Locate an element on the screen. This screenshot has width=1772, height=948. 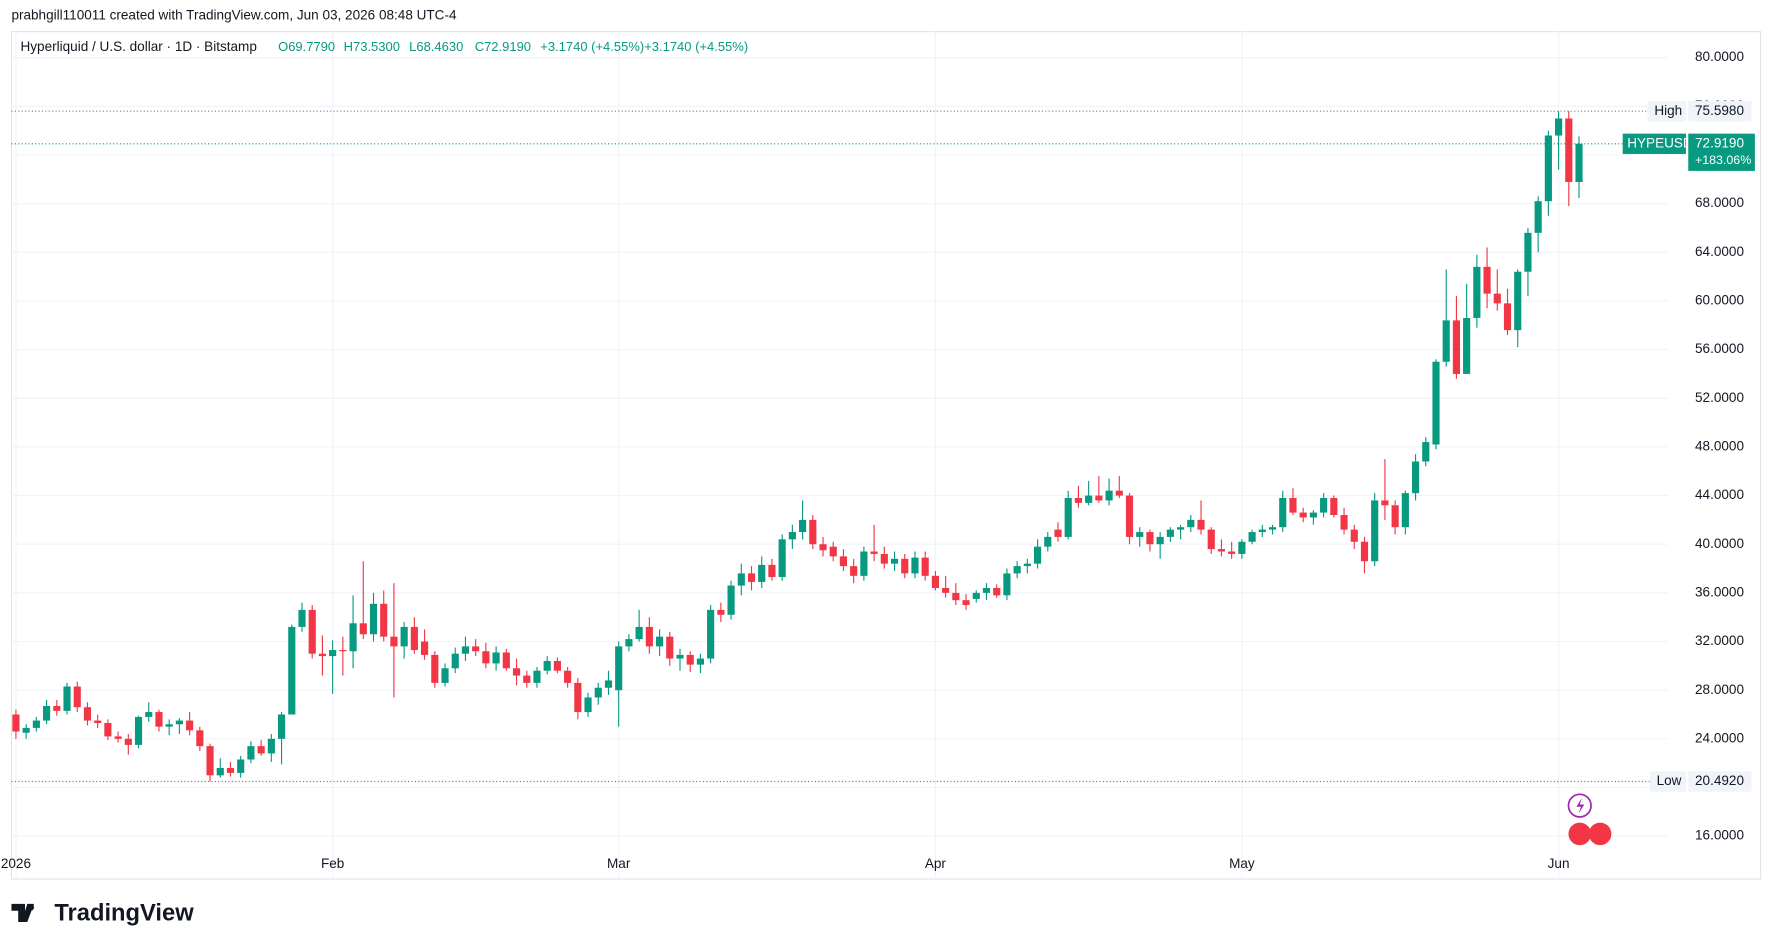
legend-value: L68.4630 is located at coordinates (436, 46).